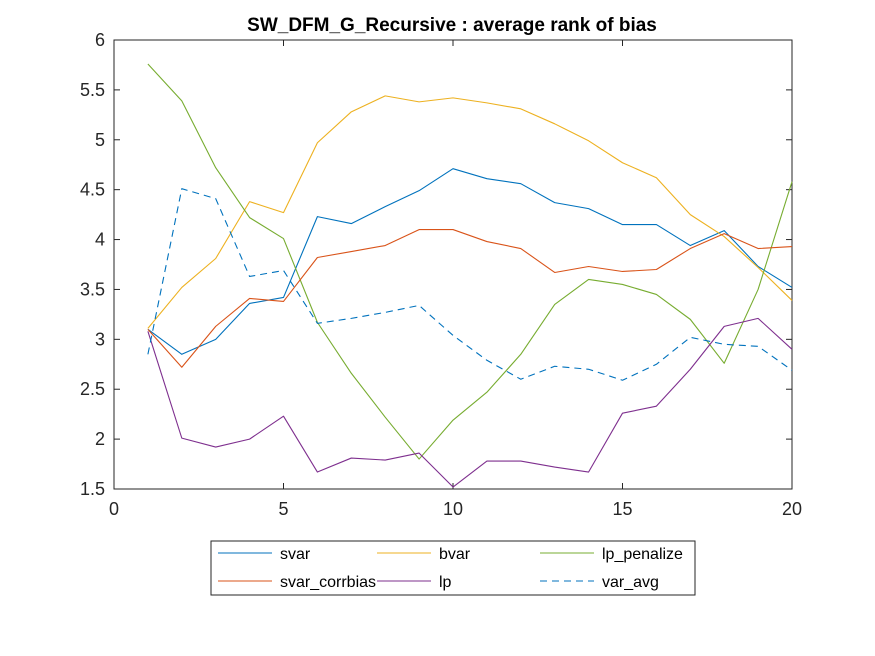 The image size is (875, 656). I want to click on y-tick-label: 2.5, so click(92, 389).